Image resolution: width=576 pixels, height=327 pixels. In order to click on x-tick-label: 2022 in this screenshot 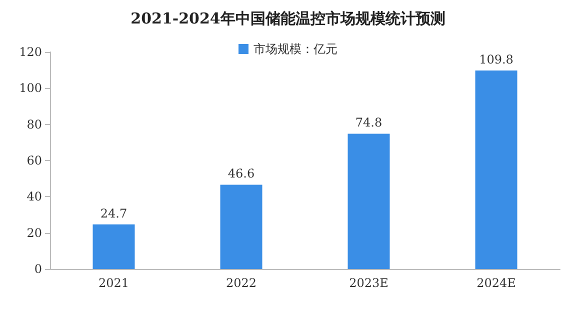, I will do `click(241, 283)`.